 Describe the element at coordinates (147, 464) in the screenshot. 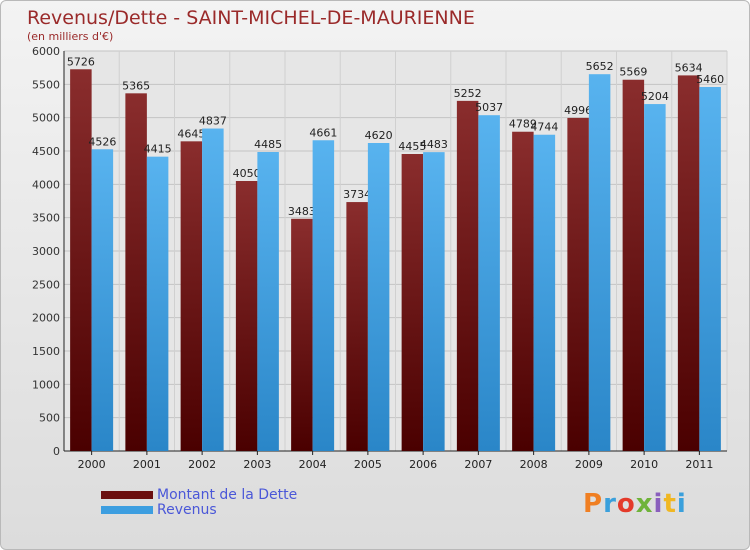

I see `x-tick-label: 2001` at that location.